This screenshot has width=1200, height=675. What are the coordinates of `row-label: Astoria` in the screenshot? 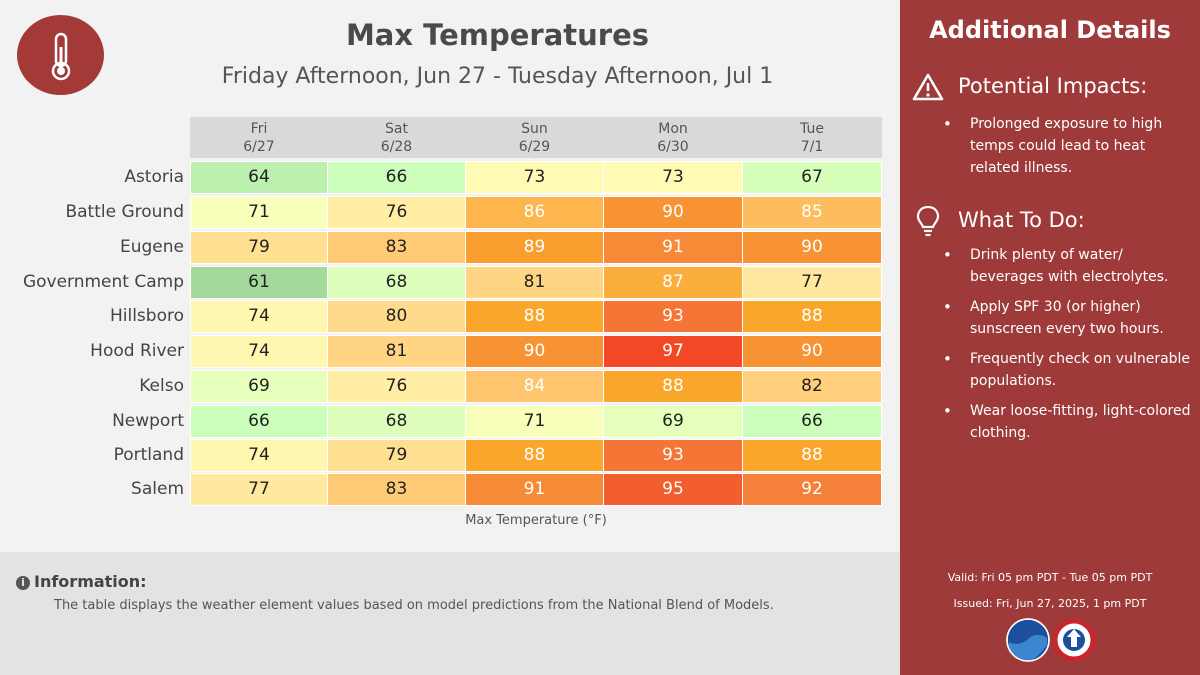 It's located at (154, 177).